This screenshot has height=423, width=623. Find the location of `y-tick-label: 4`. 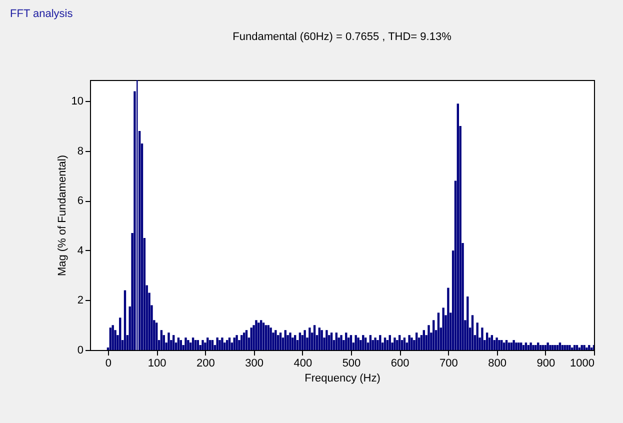

y-tick-label: 4 is located at coordinates (80, 250).